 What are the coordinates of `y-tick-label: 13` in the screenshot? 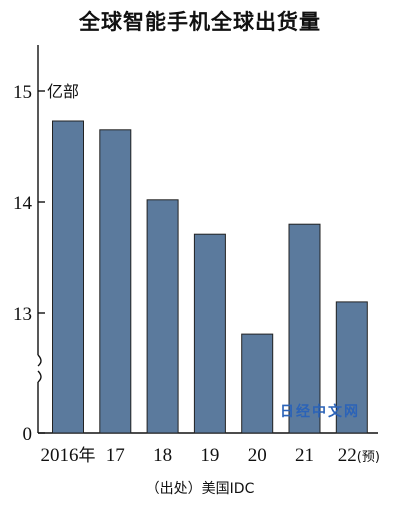 It's located at (22, 314).